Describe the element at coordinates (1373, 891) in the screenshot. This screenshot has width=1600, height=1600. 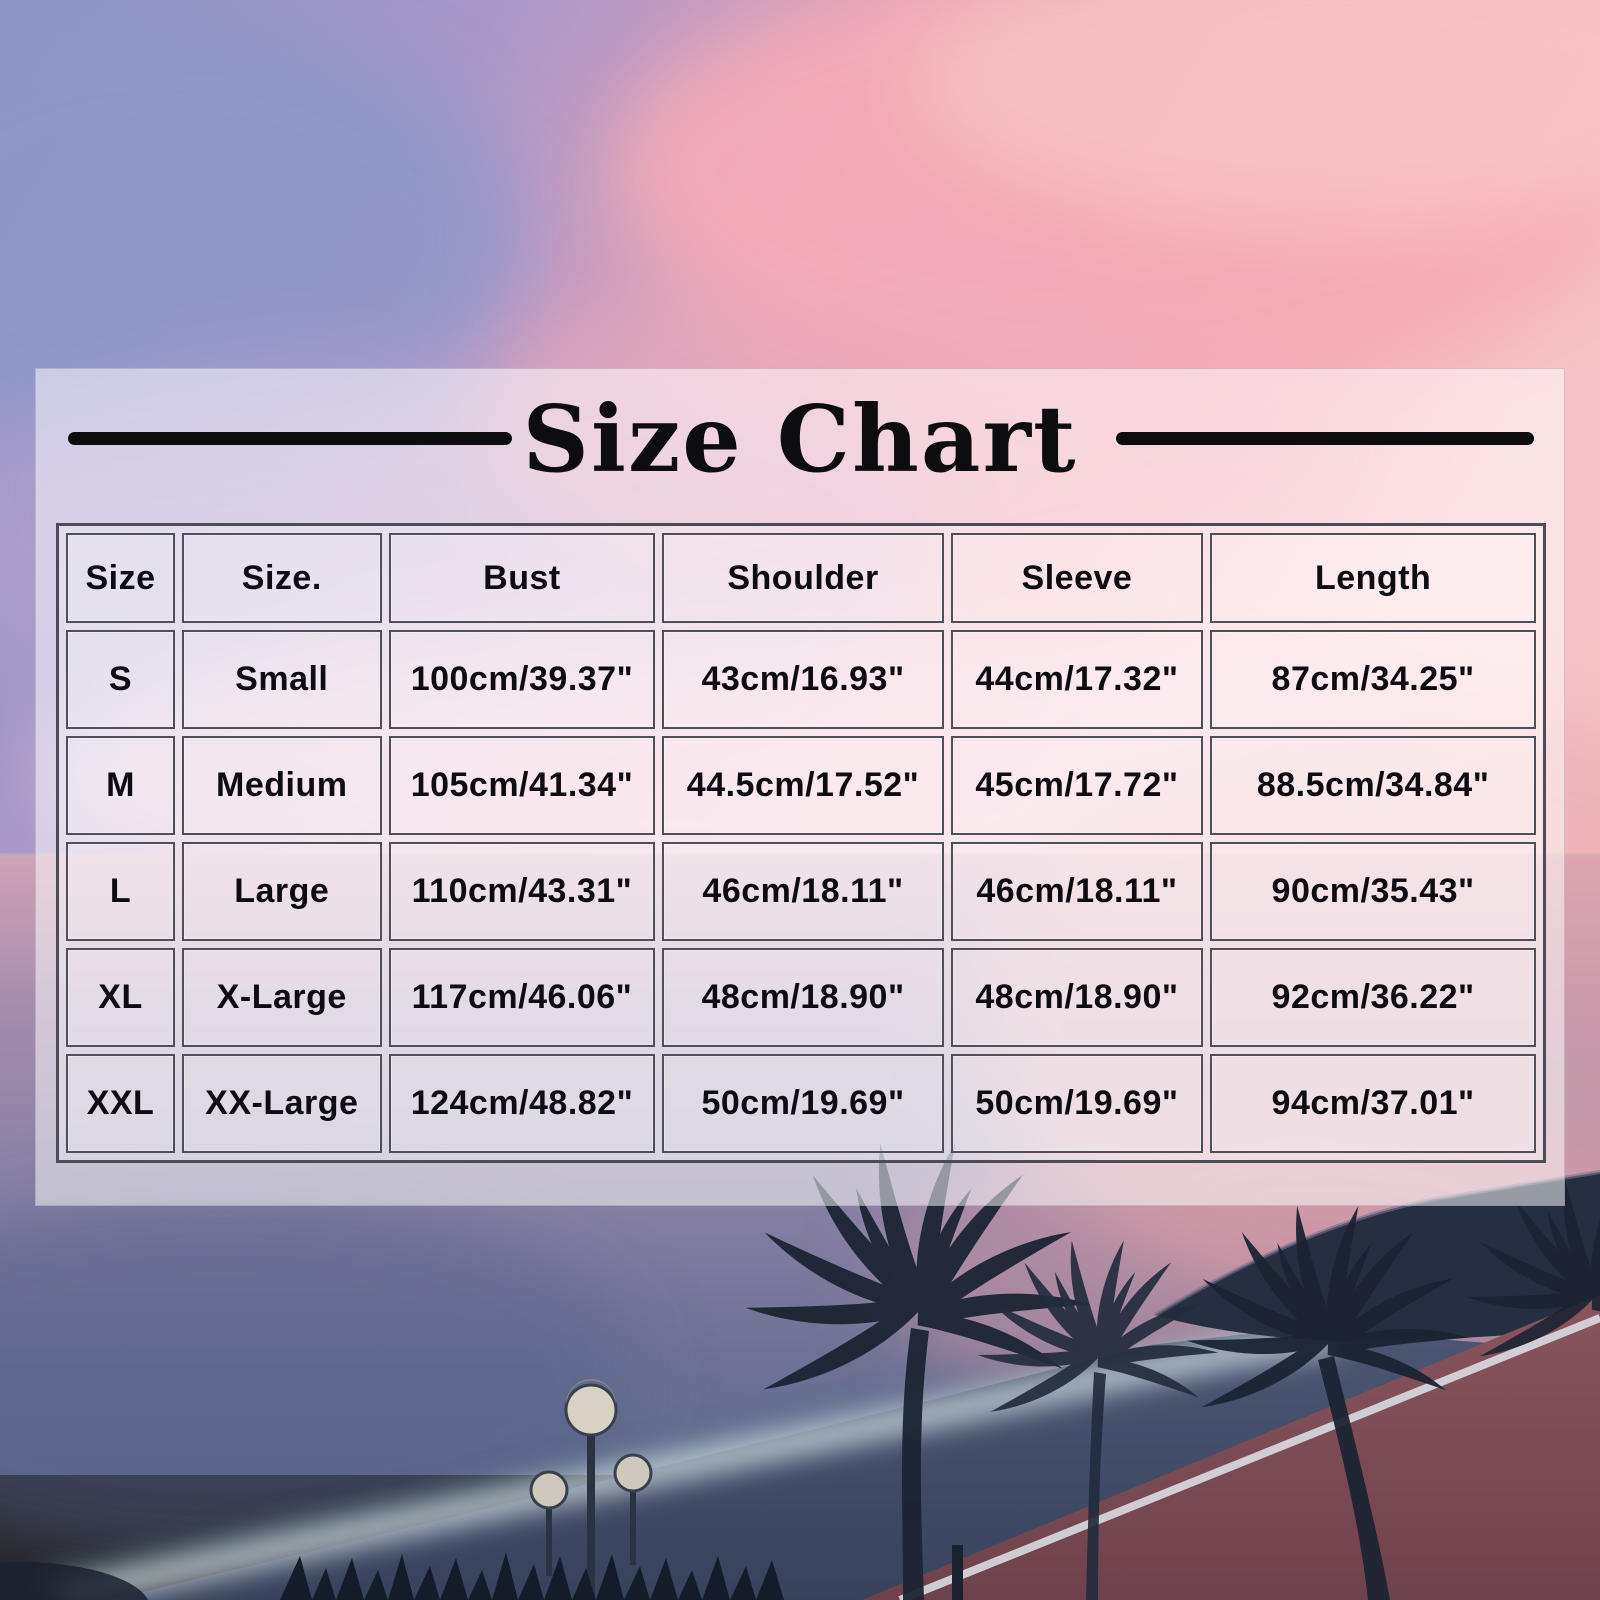
I see `length-cell: 90cm/35.43"` at that location.